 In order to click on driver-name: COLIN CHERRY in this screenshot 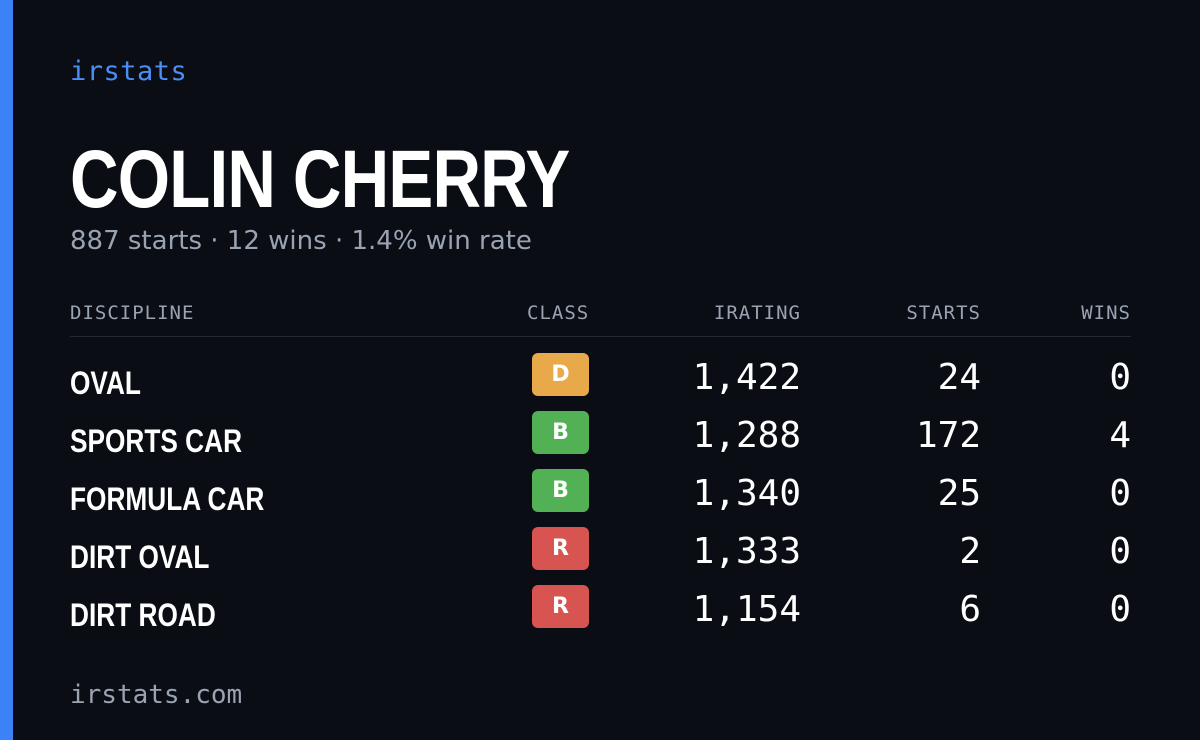, I will do `click(320, 179)`.